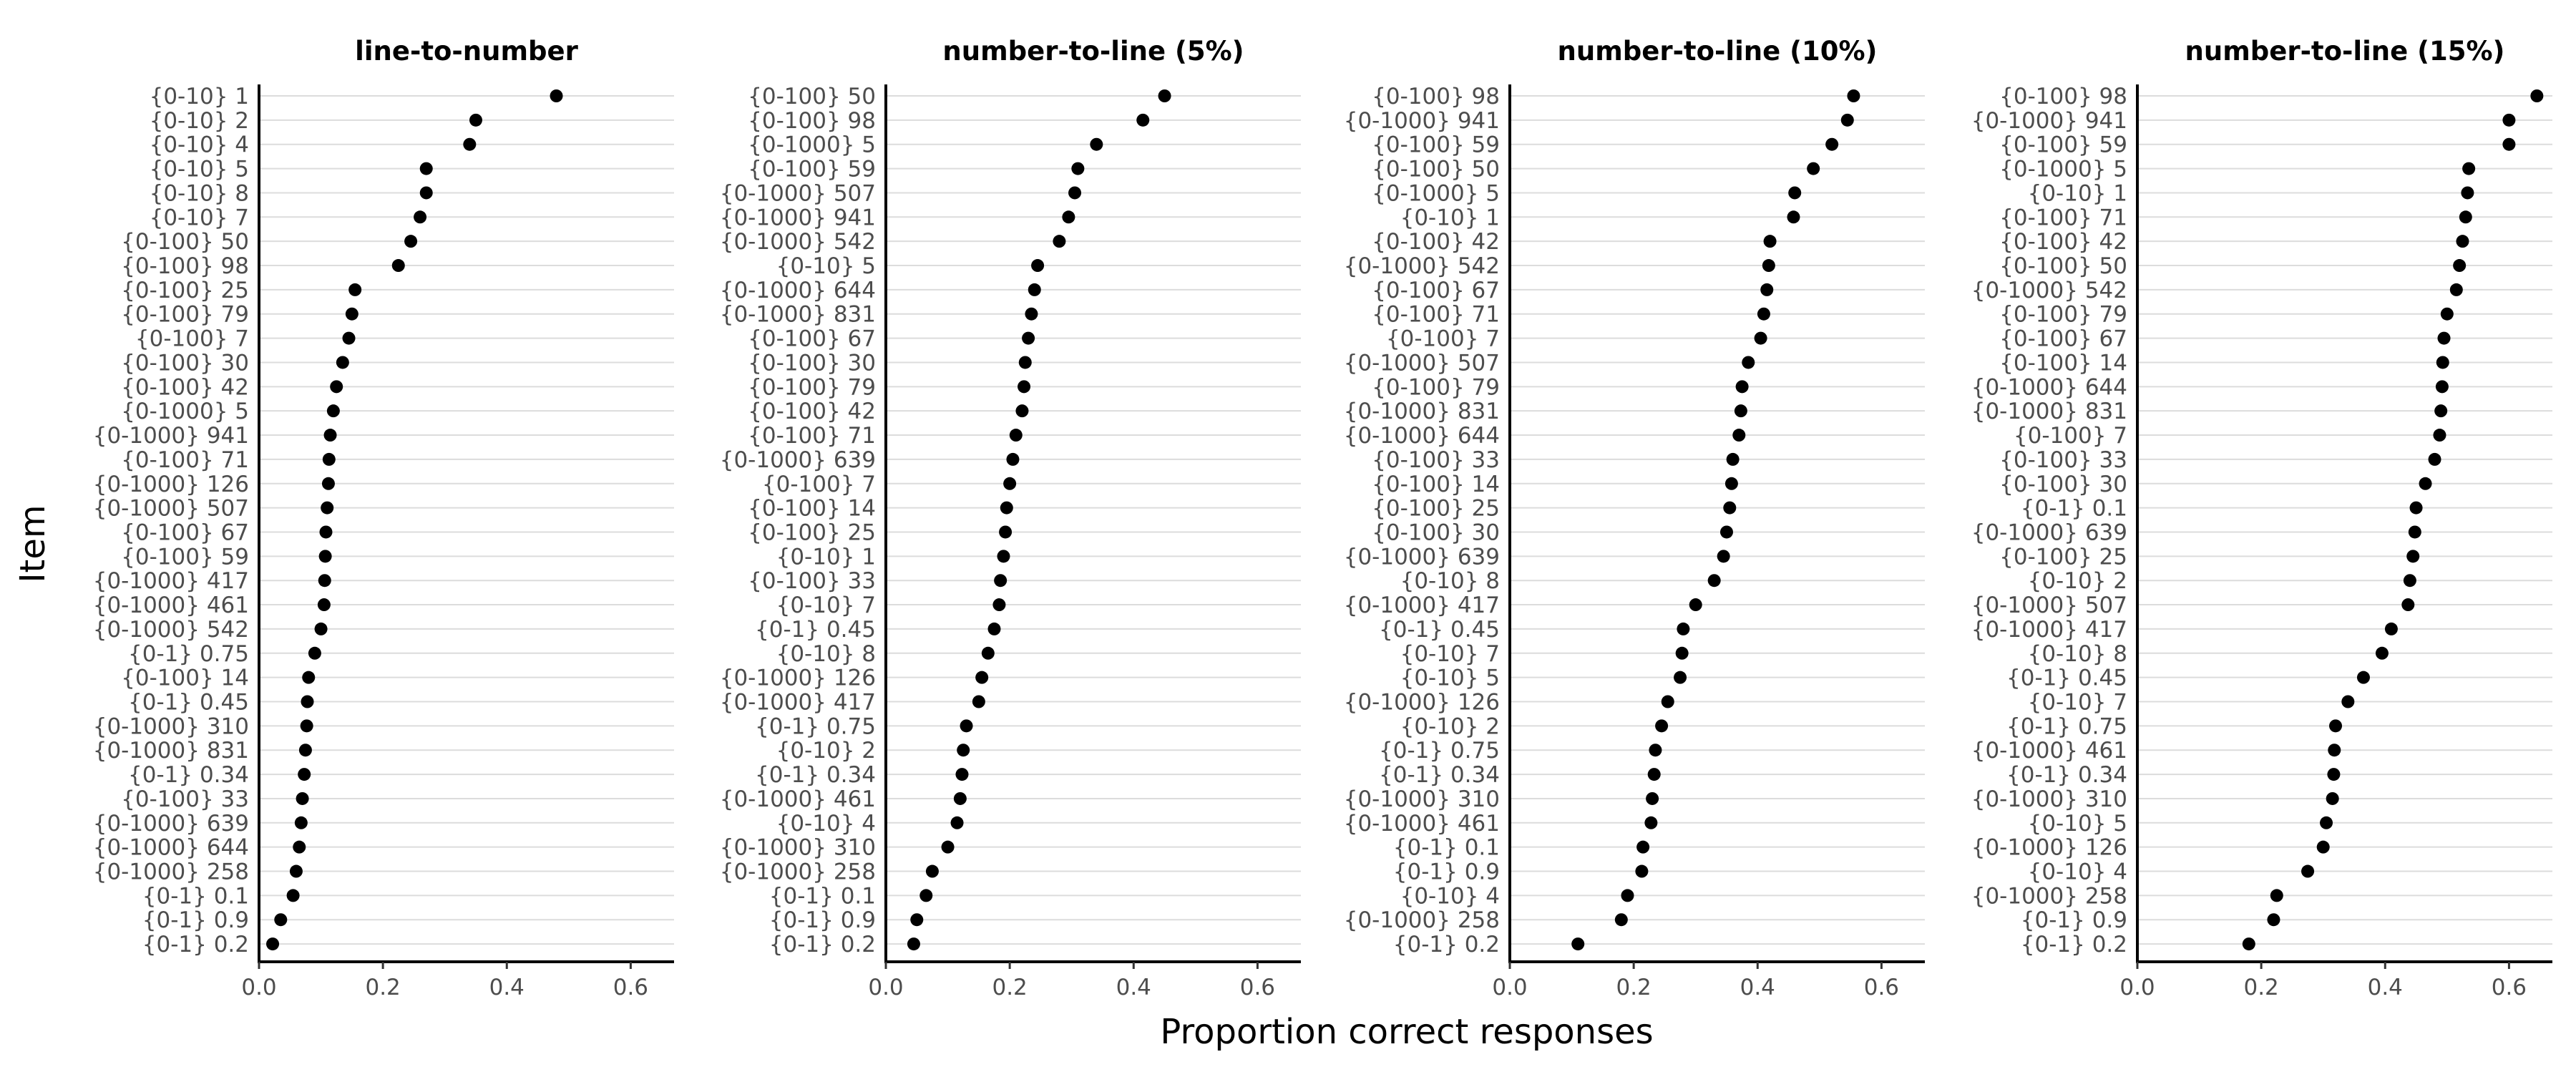 The width and height of the screenshot is (2576, 1077). What do you see at coordinates (1450, 654) in the screenshot?
I see `item-label: {0-10} 7` at bounding box center [1450, 654].